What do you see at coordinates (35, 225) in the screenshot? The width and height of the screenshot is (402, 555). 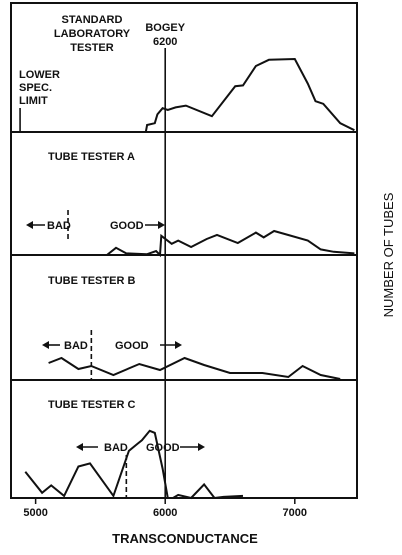 I see `tester-a-bad-arrow` at bounding box center [35, 225].